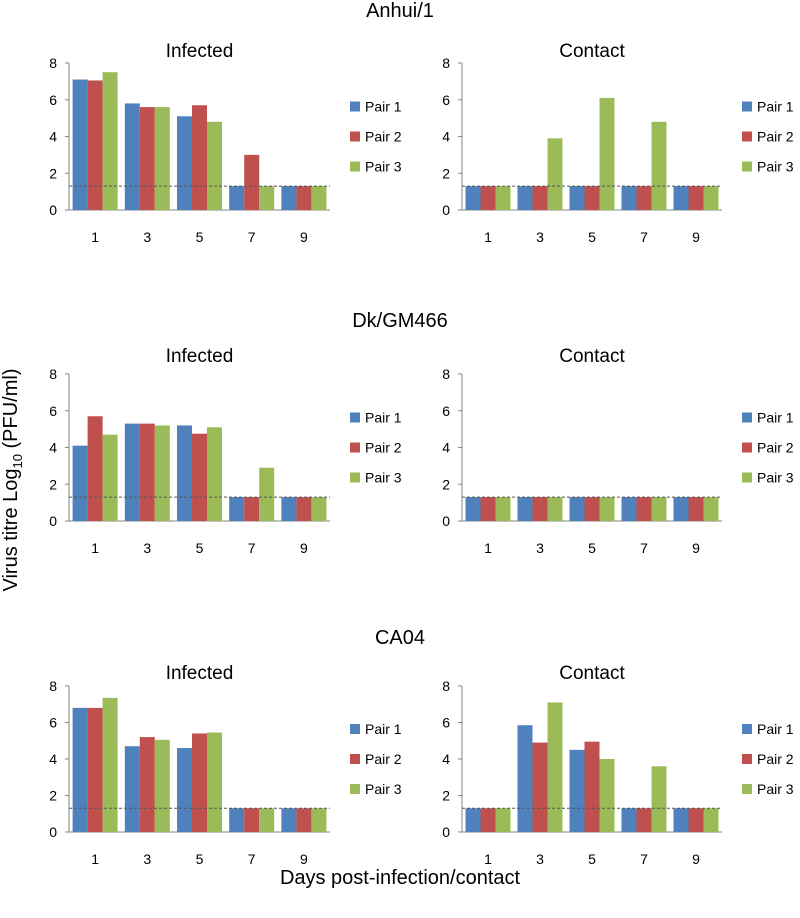  What do you see at coordinates (592, 356) in the screenshot?
I see `panel-title-dk-gm466-contact: Contact` at bounding box center [592, 356].